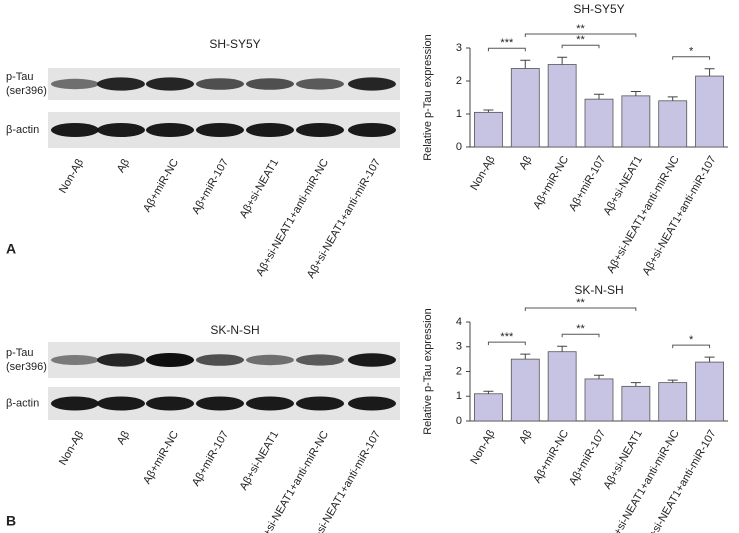 The width and height of the screenshot is (739, 533). Describe the element at coordinates (123, 438) in the screenshot. I see `lane-label: Aβ` at that location.